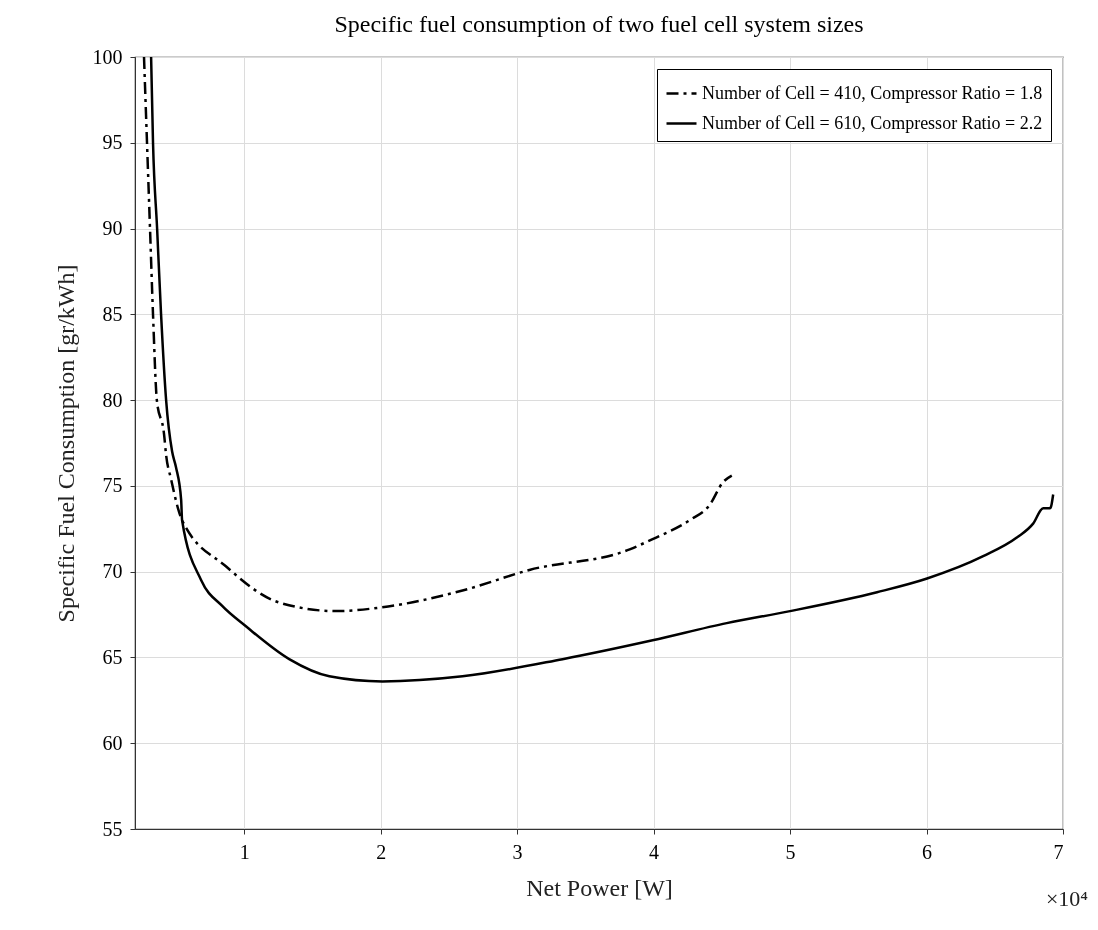 The image size is (1098, 930). Describe the element at coordinates (790, 851) in the screenshot. I see `x-tick-label: 5` at that location.